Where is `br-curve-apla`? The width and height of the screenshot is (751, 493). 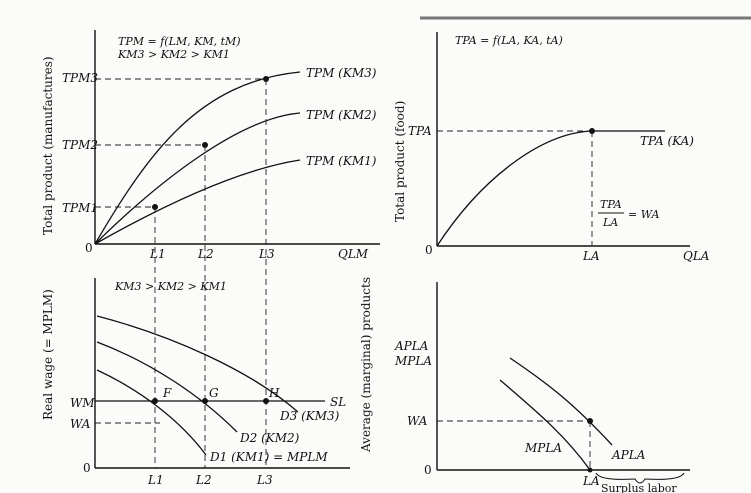
br-curve-apla is located at coordinates (561, 401).